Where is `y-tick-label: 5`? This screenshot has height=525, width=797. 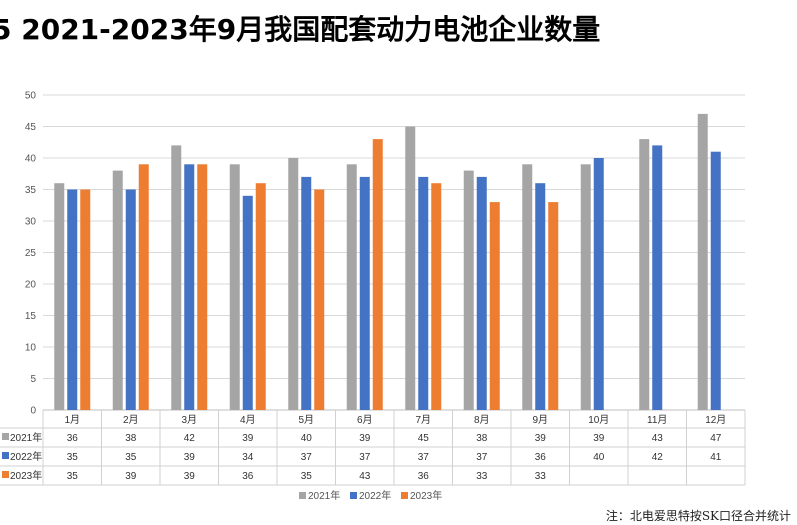 y-tick-label: 5 is located at coordinates (33, 379).